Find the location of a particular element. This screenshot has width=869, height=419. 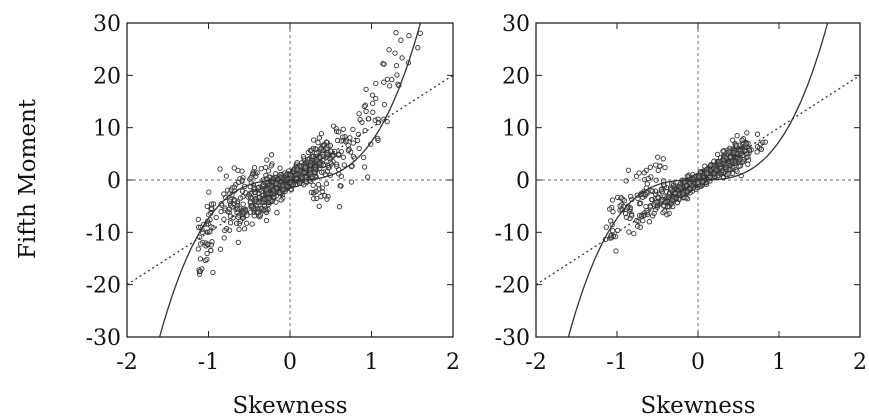

y-tick-label: 20 is located at coordinates (516, 76).